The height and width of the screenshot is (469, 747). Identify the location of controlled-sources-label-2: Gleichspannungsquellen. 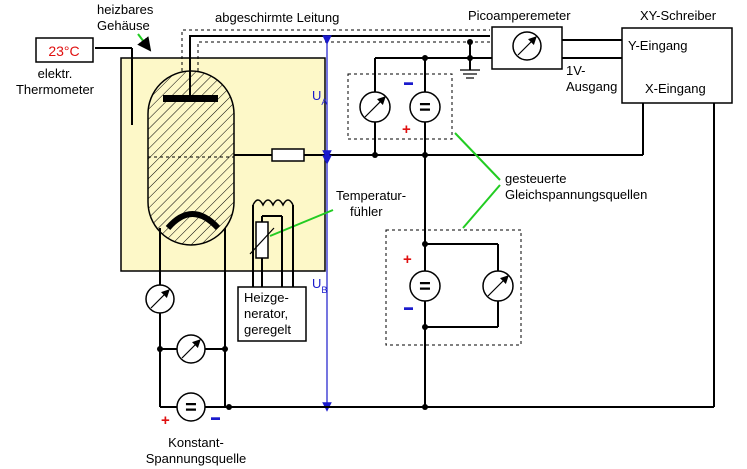
(576, 194).